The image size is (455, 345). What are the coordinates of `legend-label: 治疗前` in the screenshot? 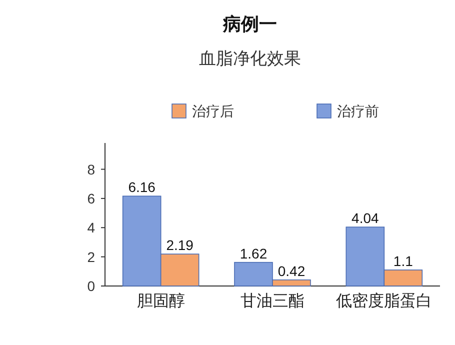 It's located at (358, 111).